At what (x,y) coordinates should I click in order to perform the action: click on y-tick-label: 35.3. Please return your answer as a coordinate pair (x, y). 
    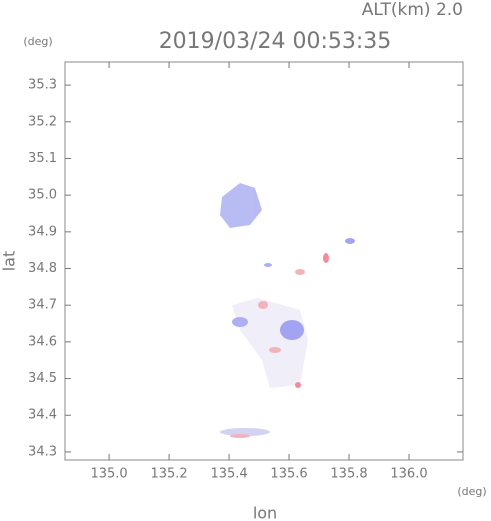
    Looking at the image, I should click on (42, 85).